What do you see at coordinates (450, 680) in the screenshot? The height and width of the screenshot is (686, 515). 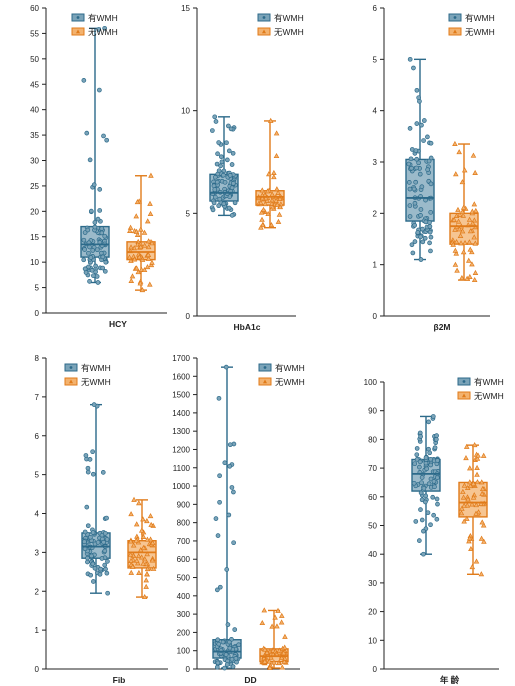 I see `x-axis-label: 年 龄` at bounding box center [450, 680].